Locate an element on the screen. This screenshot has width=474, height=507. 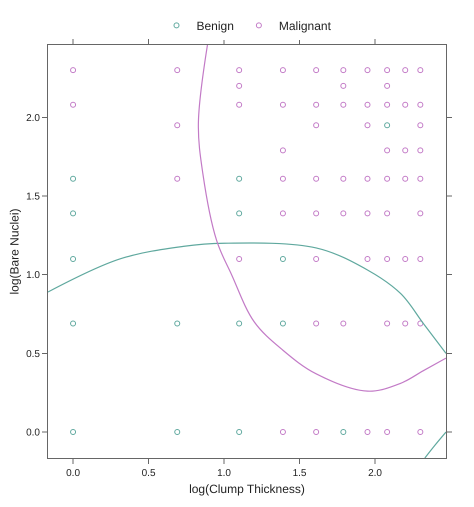
x-tick-label: 0.0 is located at coordinates (73, 473).